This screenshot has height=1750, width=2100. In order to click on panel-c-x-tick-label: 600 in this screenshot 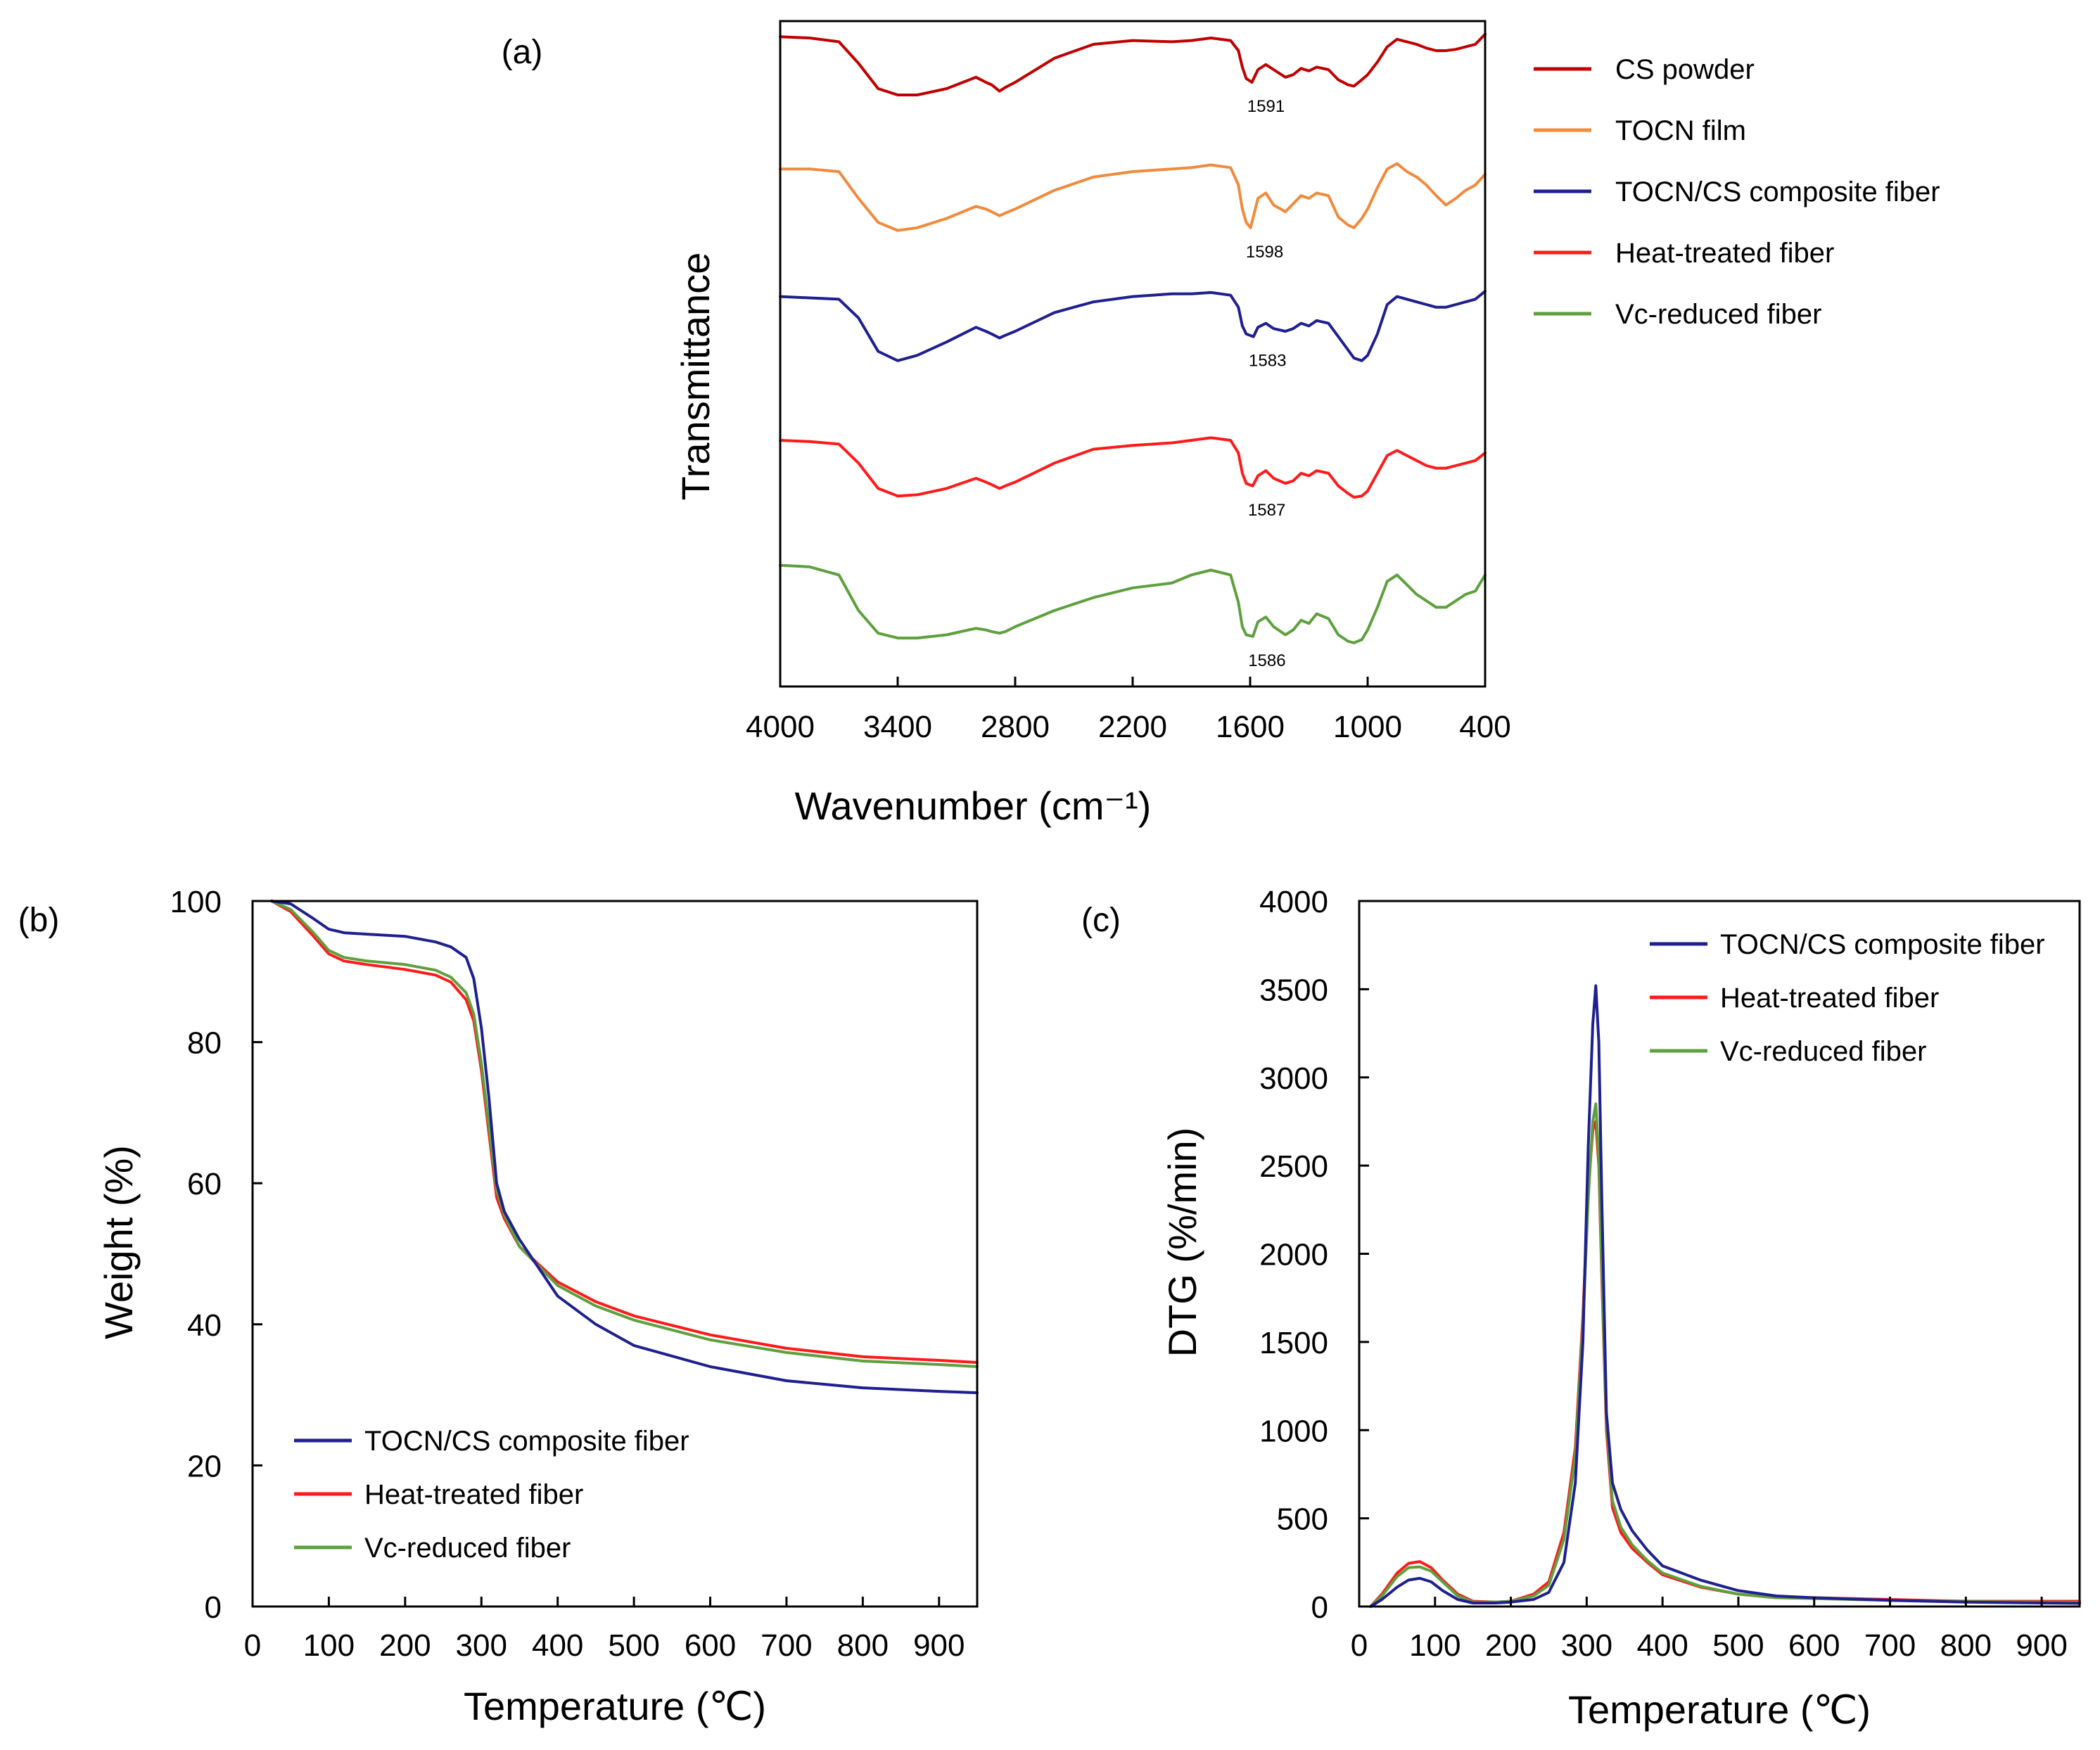, I will do `click(1814, 1646)`.